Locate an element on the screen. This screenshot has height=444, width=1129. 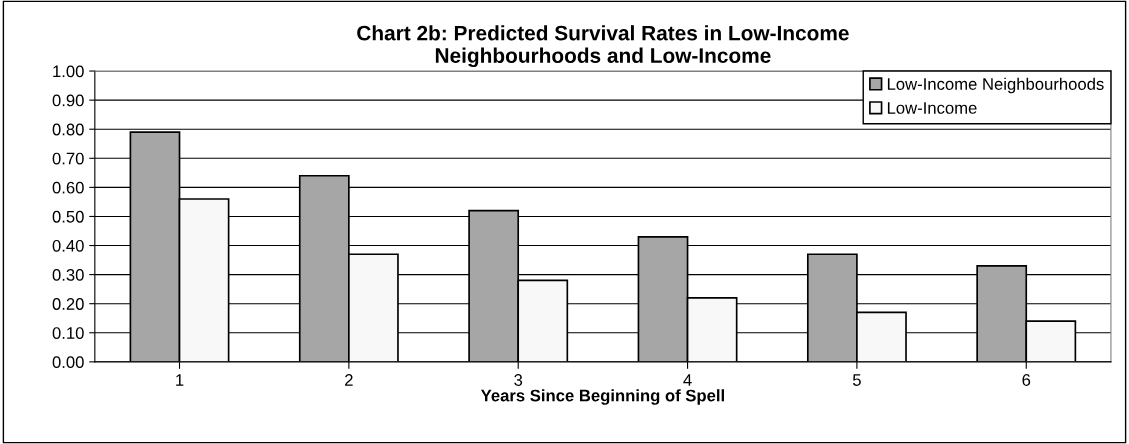
x-axis-title: Years Since Beginning of Spell is located at coordinates (602, 397).